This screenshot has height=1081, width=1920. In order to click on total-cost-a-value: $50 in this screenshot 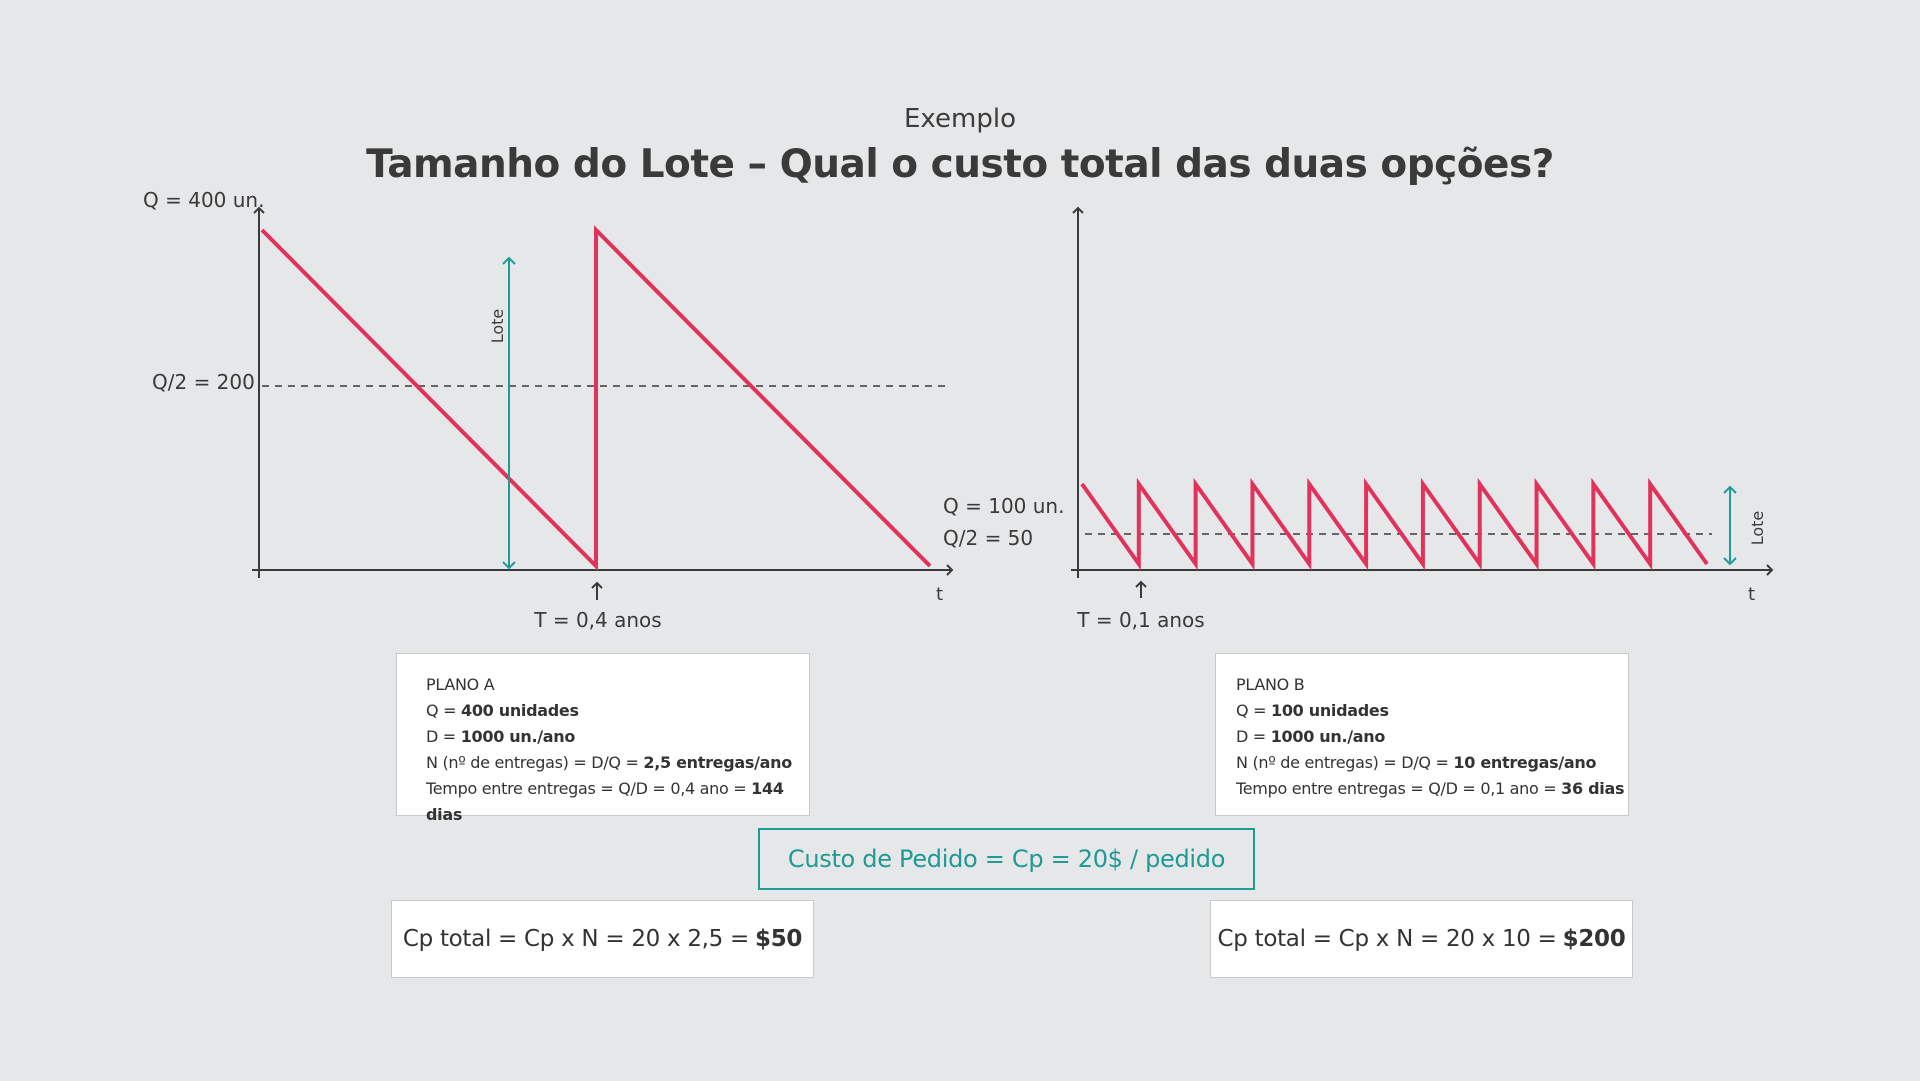, I will do `click(778, 939)`.